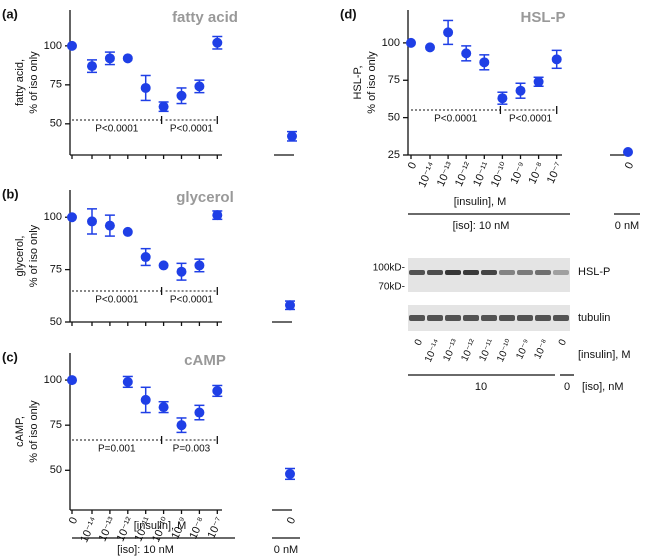 The image size is (651, 557). Describe the element at coordinates (391, 287) in the screenshot. I see `marker-label: 70kD-` at that location.